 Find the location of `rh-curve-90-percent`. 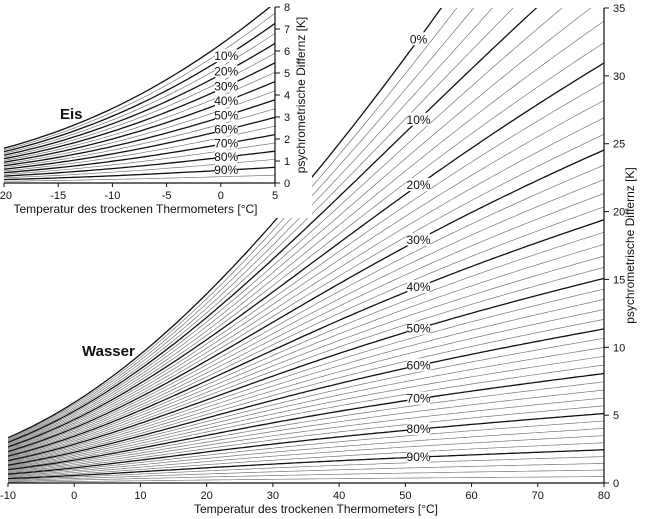

rh-curve-90-percent is located at coordinates (306, 464).